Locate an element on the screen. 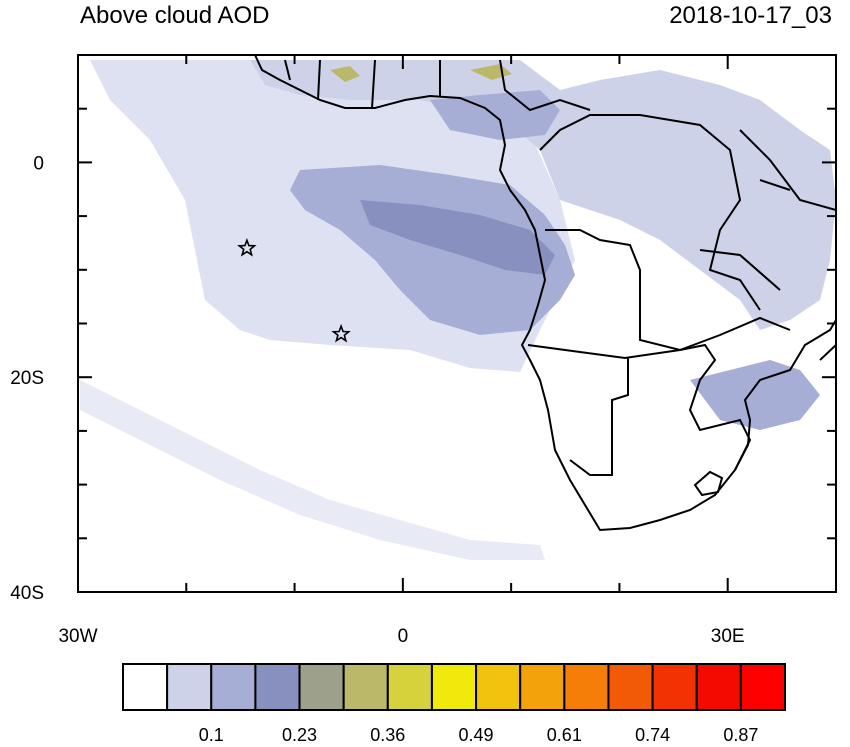 Image resolution: width=850 pixels, height=747 pixels. border-east is located at coordinates (767, 210).